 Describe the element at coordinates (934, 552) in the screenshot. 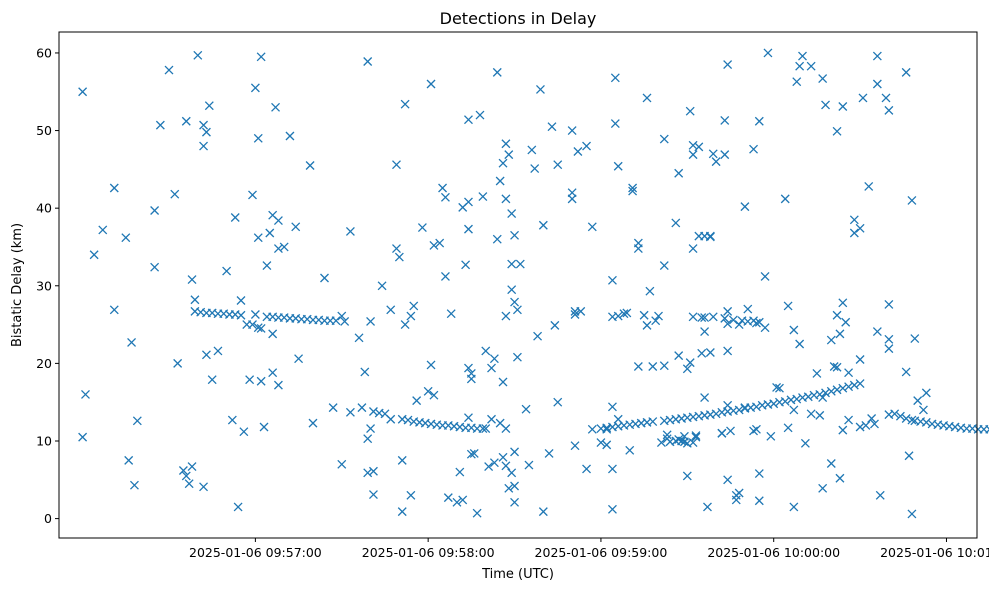

I see `x-tick-label: 2025-01-06 10:01:00` at that location.